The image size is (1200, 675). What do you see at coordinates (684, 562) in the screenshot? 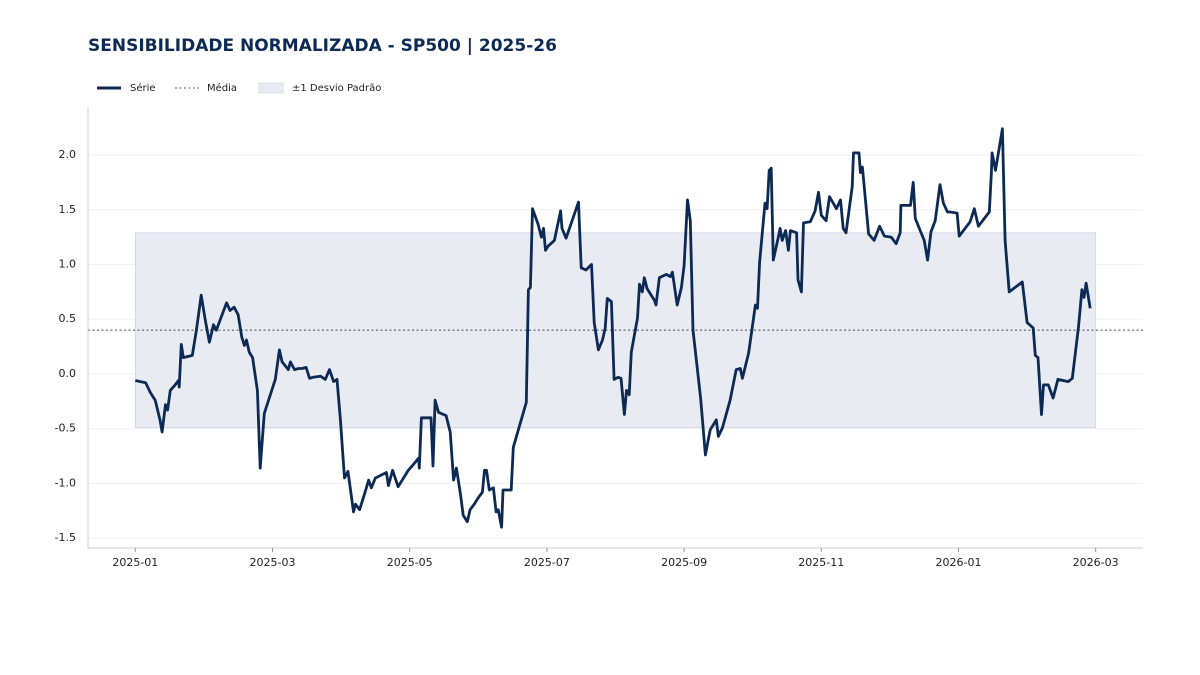
I see `x-tick-label: 2025-09` at bounding box center [684, 562].